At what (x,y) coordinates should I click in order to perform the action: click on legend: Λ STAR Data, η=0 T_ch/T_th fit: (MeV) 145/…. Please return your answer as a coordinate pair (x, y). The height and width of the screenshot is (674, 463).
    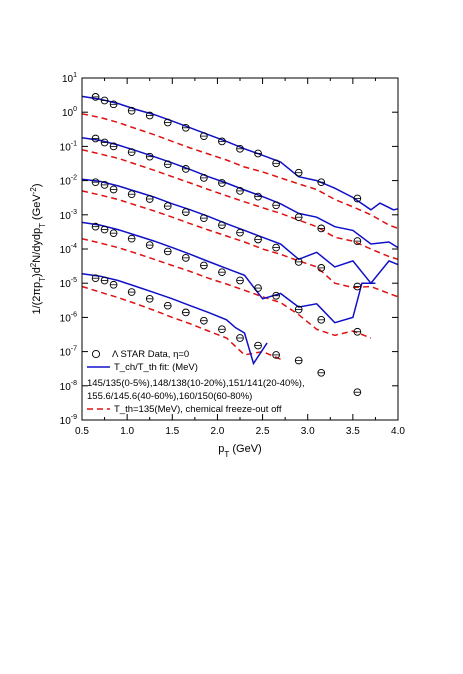
    Looking at the image, I should click on (196, 382).